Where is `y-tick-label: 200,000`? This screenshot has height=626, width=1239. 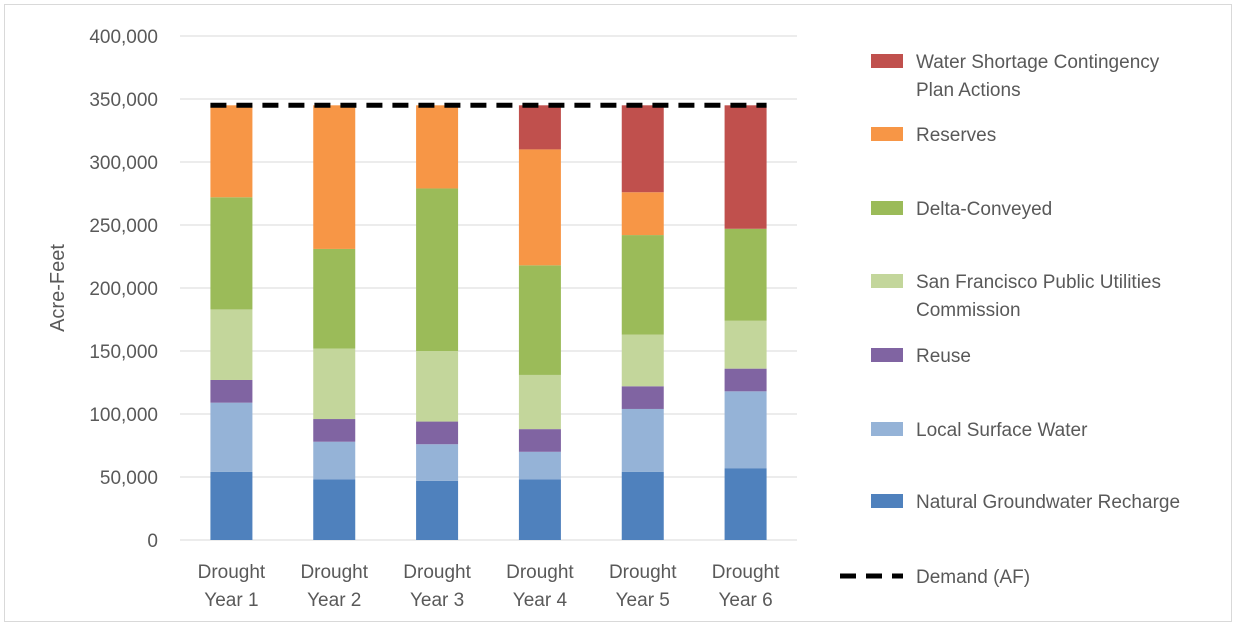
y-tick-label: 200,000 is located at coordinates (123, 289).